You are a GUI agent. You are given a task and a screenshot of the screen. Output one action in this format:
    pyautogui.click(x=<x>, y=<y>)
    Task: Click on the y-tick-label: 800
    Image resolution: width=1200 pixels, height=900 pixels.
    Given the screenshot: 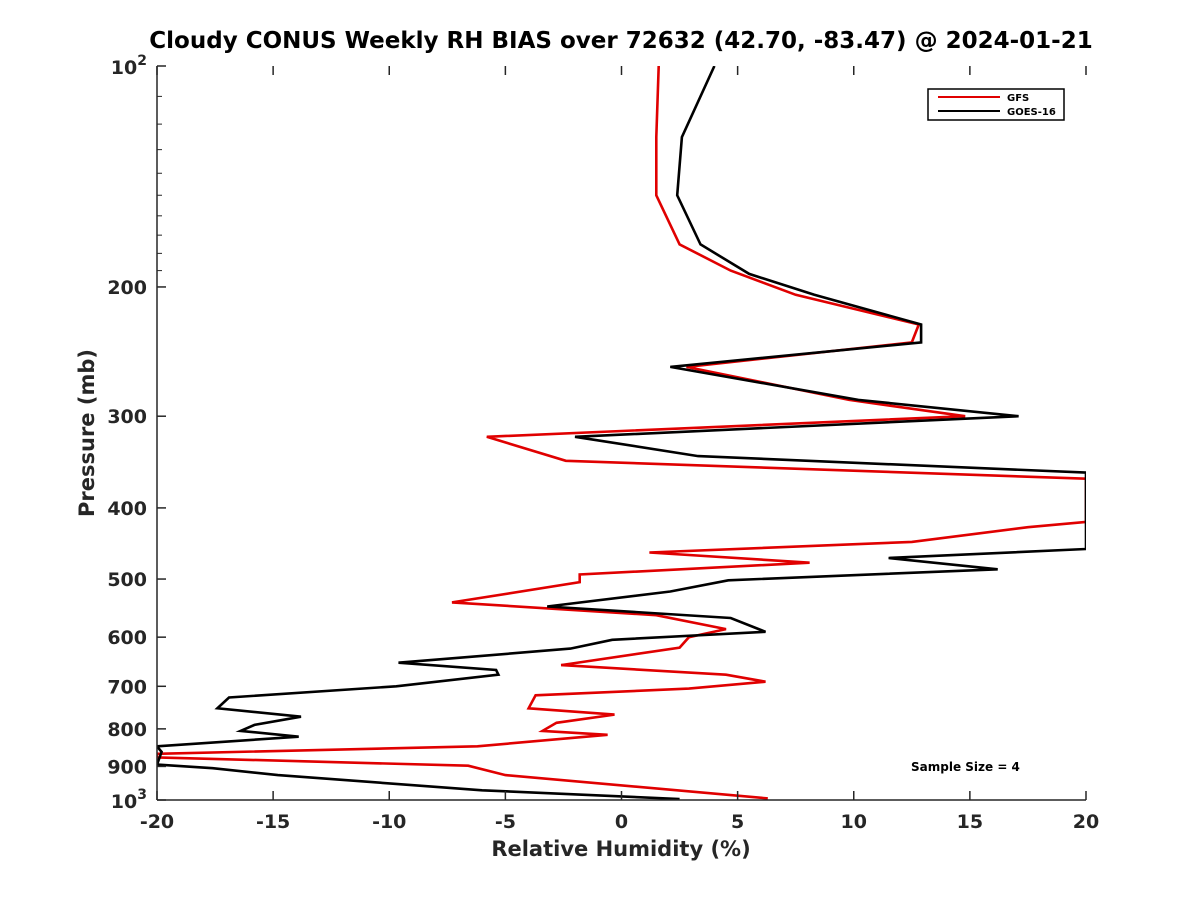 What is the action you would take?
    pyautogui.click(x=127, y=730)
    